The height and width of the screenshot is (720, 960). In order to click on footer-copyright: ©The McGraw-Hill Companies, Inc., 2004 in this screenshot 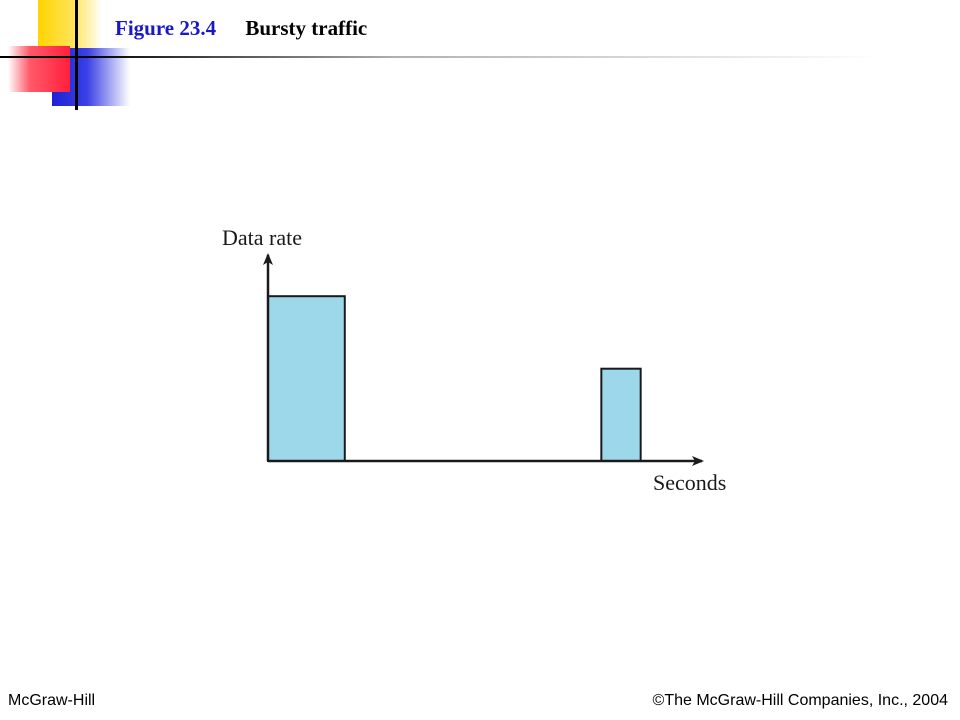, I will do `click(800, 700)`.